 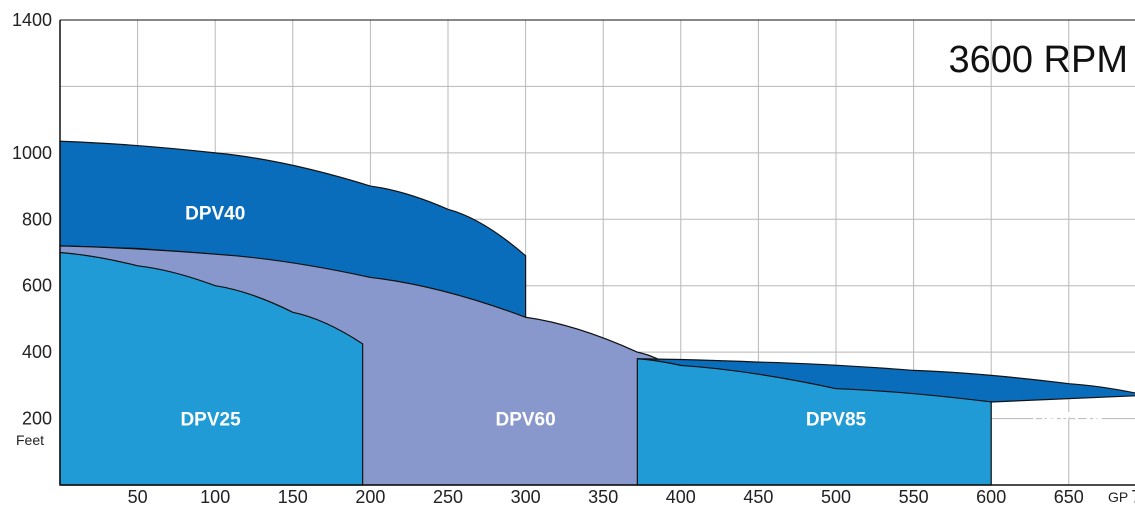 I want to click on x-tick-label: 650, so click(x=1069, y=496).